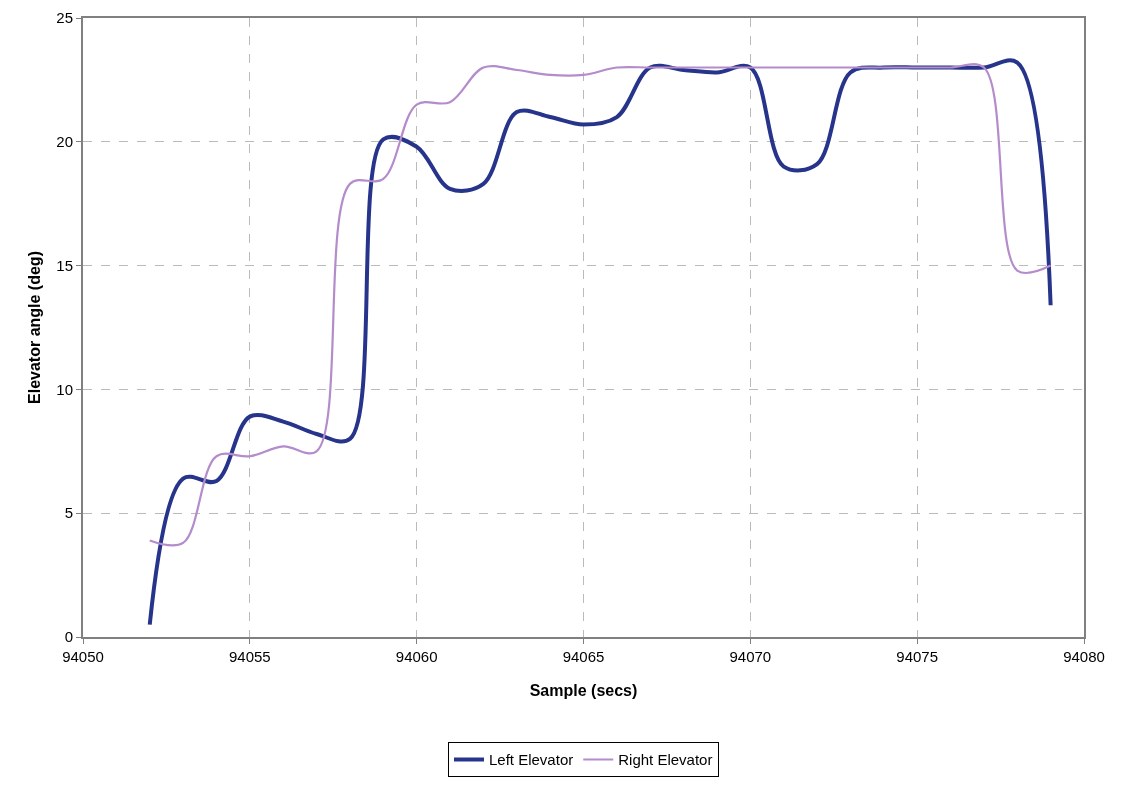 Image resolution: width=1121 pixels, height=789 pixels. Describe the element at coordinates (249, 656) in the screenshot. I see `x-tick-label: 94055` at that location.